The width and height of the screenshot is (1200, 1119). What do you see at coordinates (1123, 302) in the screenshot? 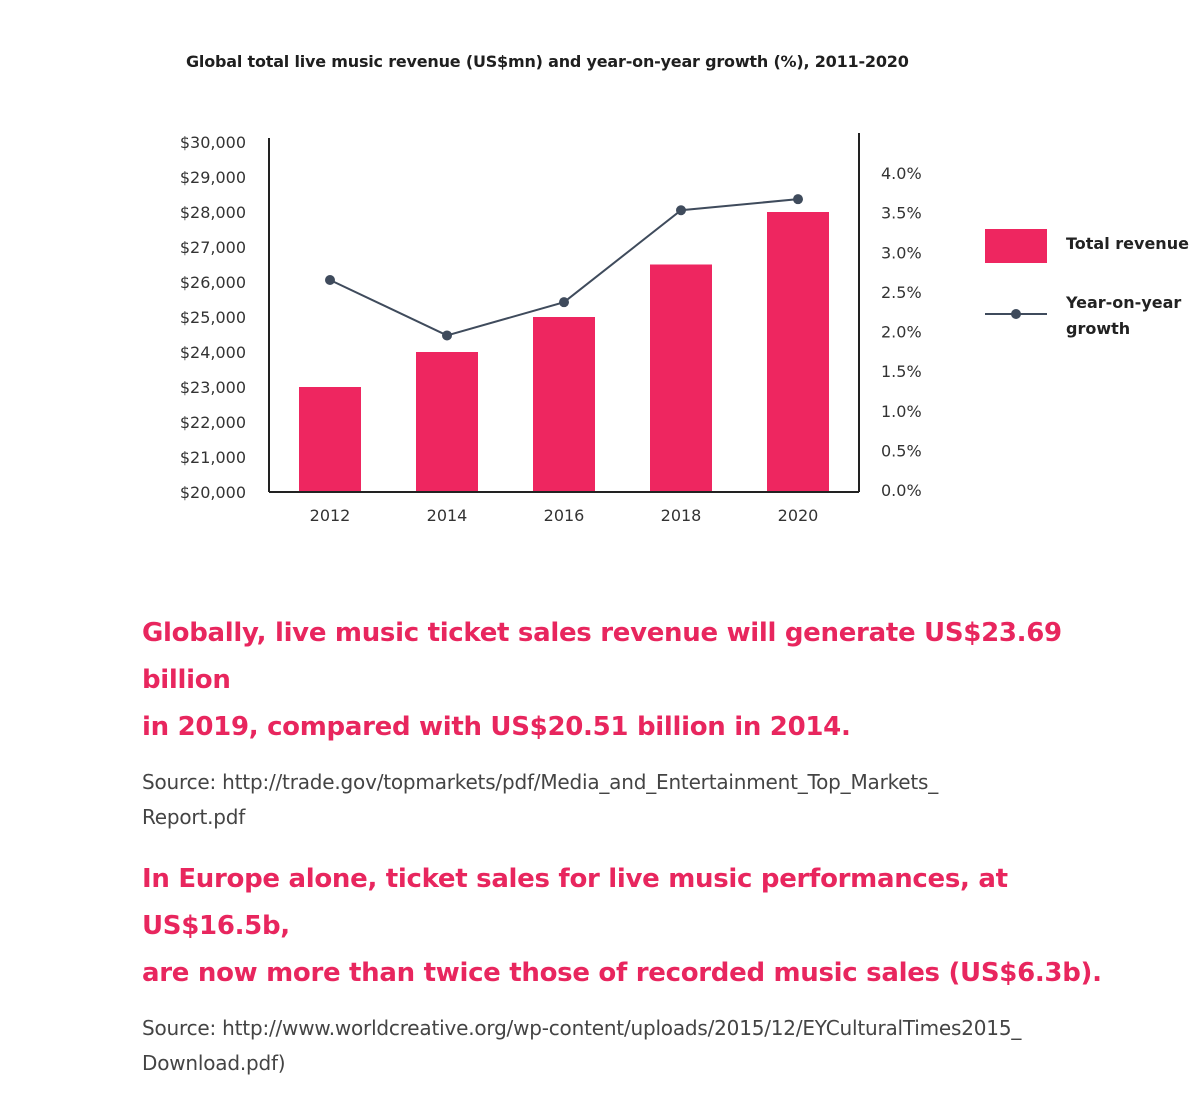
I see `legend-growth-label: Year-on-year` at bounding box center [1123, 302].